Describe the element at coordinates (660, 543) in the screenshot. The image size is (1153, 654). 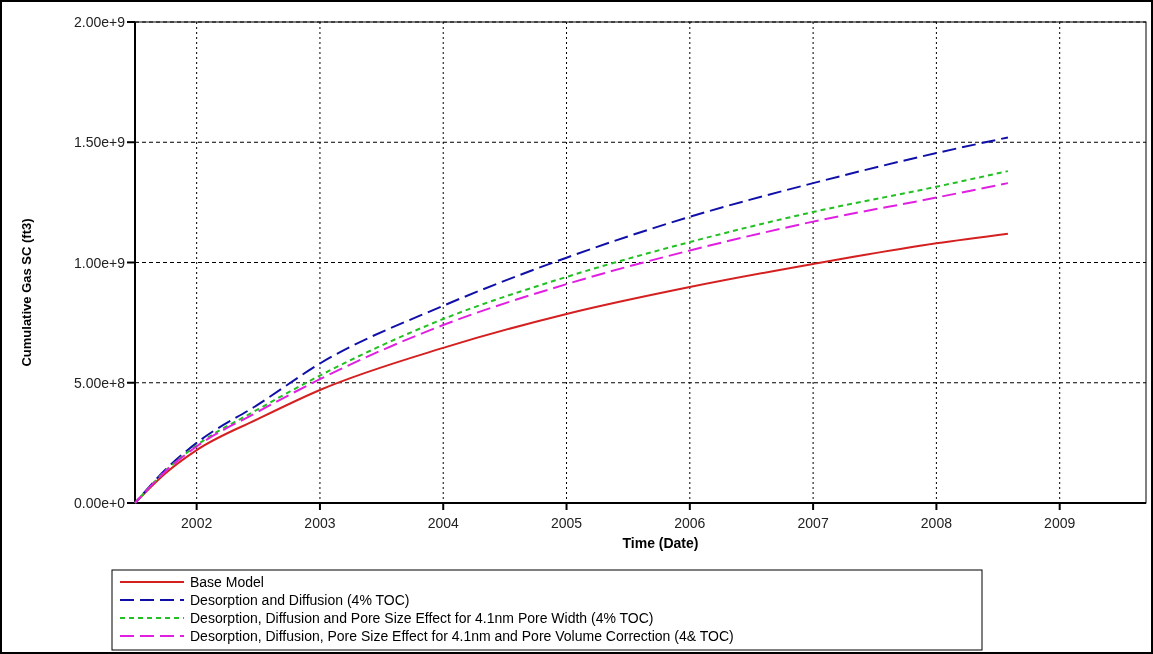
I see `x-axis-title: Time (Date)` at that location.